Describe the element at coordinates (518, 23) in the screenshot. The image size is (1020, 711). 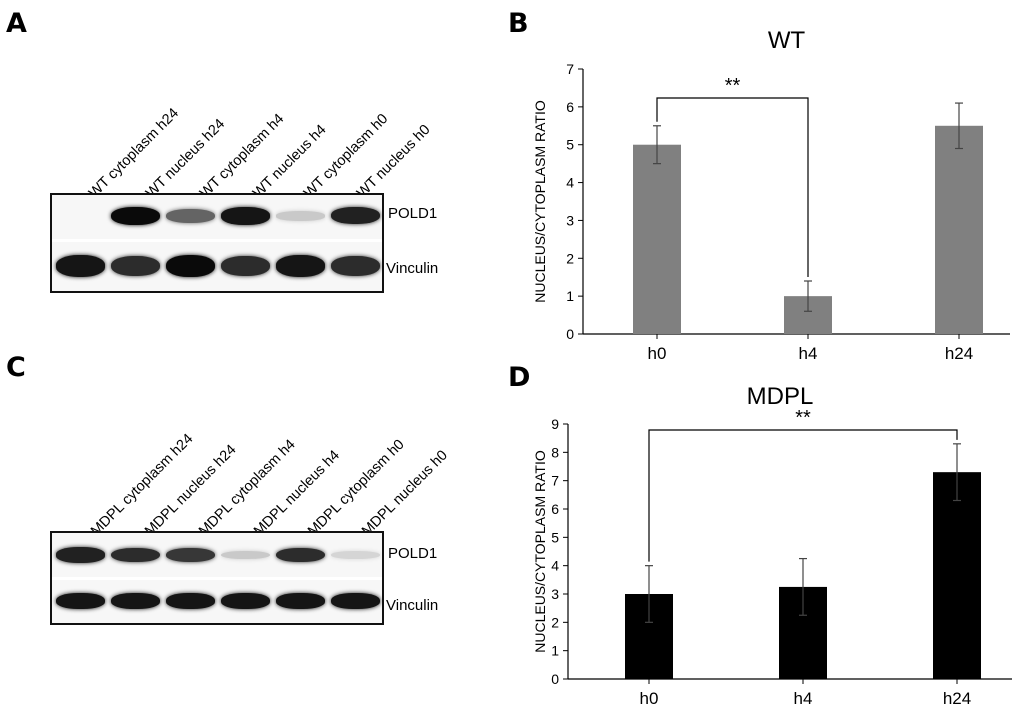
I see `panel-letter-b: B` at that location.